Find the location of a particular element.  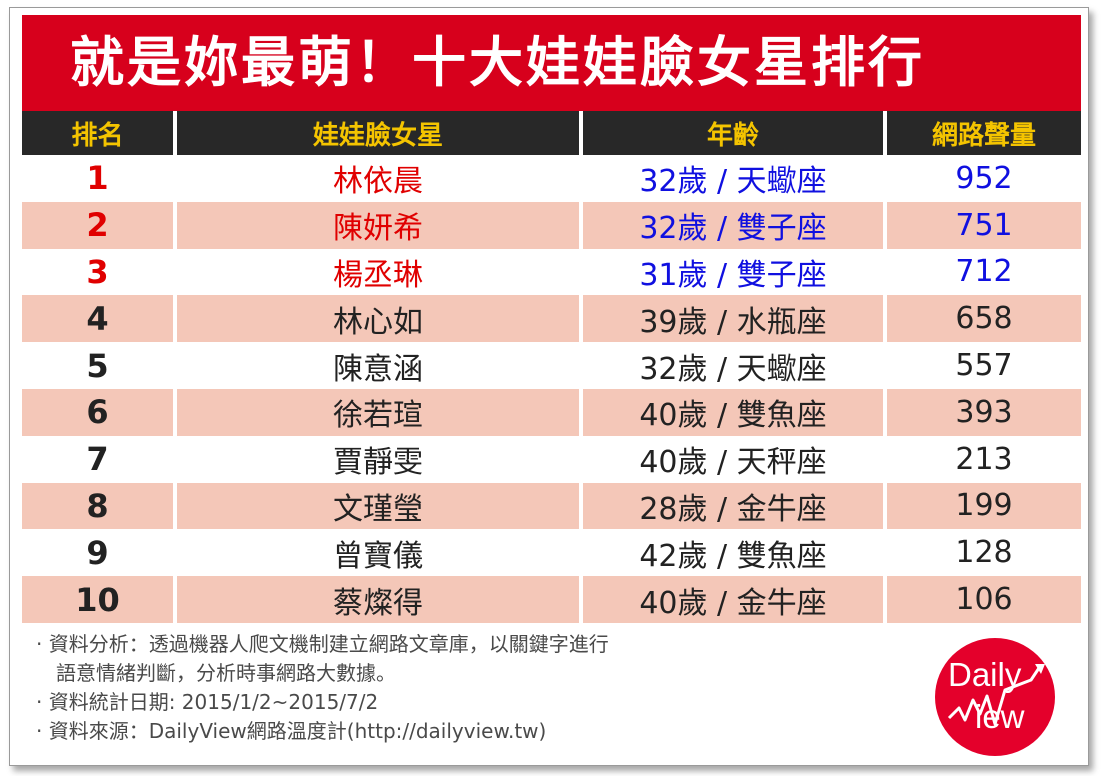

rank-cell: 8 is located at coordinates (98, 506).